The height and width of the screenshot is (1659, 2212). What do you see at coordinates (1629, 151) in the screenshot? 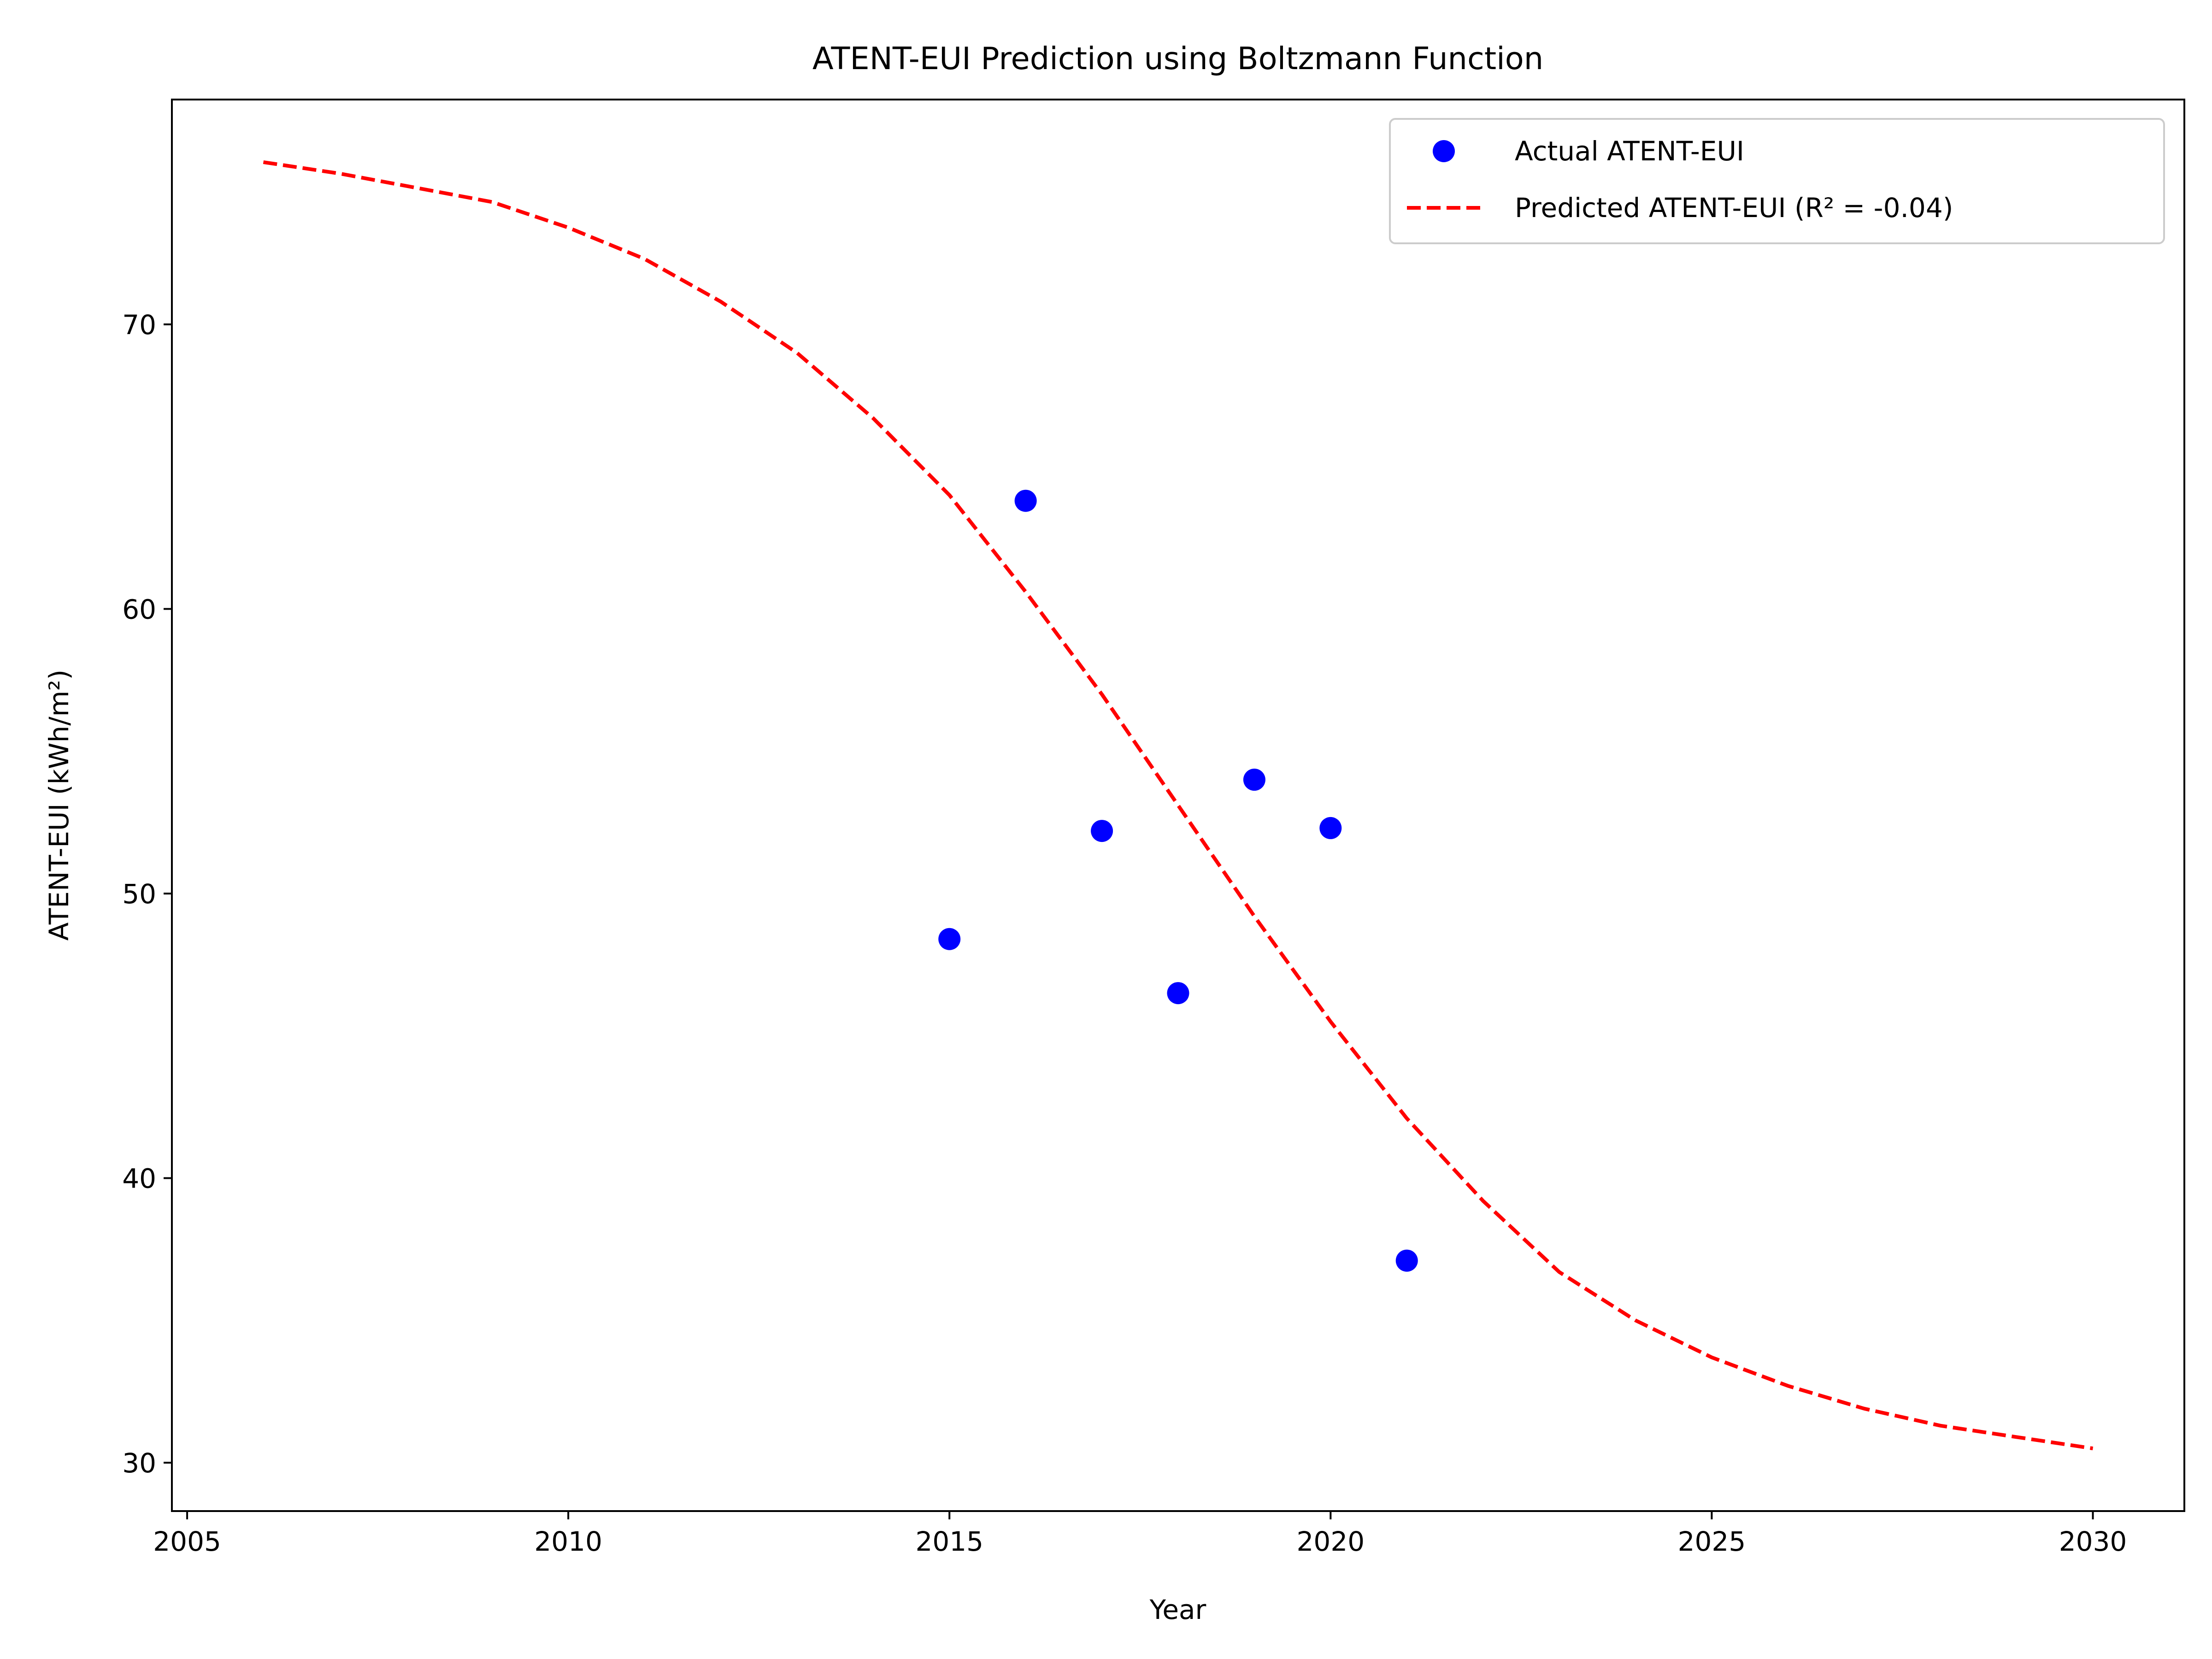
I see `legend-label-actual: Actual ATENT-EUI` at bounding box center [1629, 151].